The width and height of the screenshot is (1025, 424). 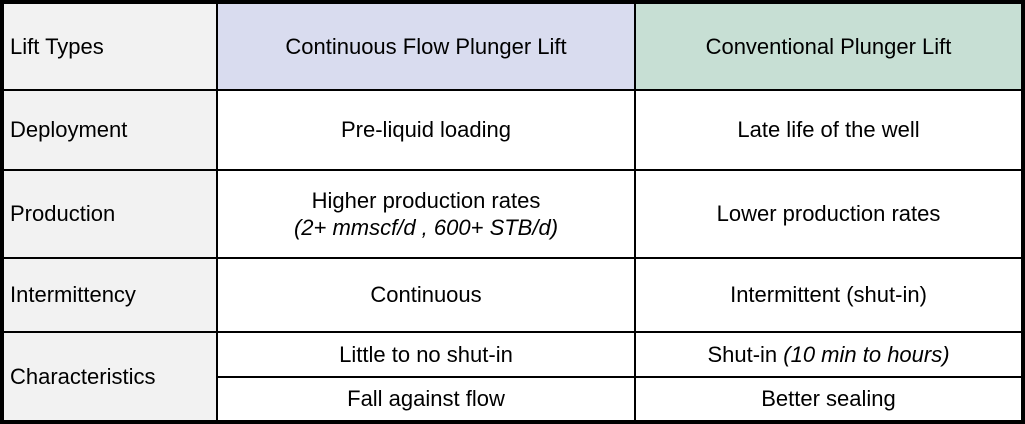 I want to click on cell-deployment-conventional: Late life of the well, so click(x=829, y=130).